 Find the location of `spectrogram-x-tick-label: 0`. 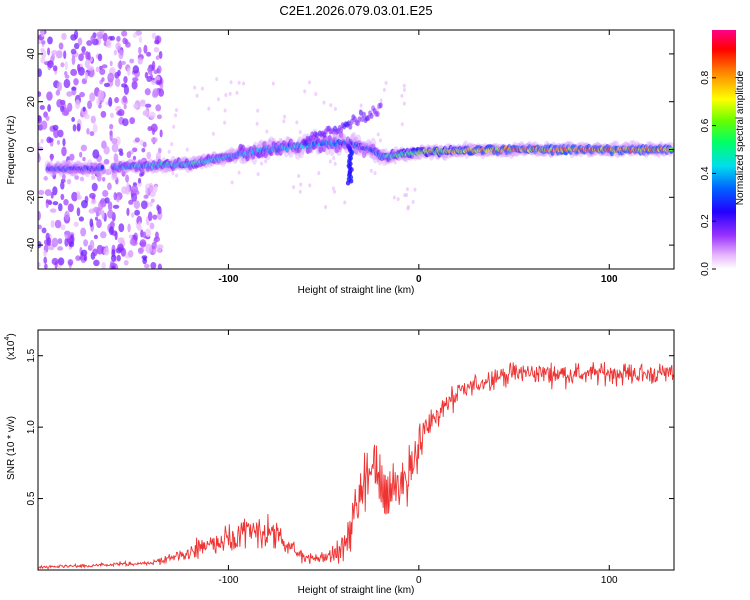

spectrogram-x-tick-label: 0 is located at coordinates (419, 279).